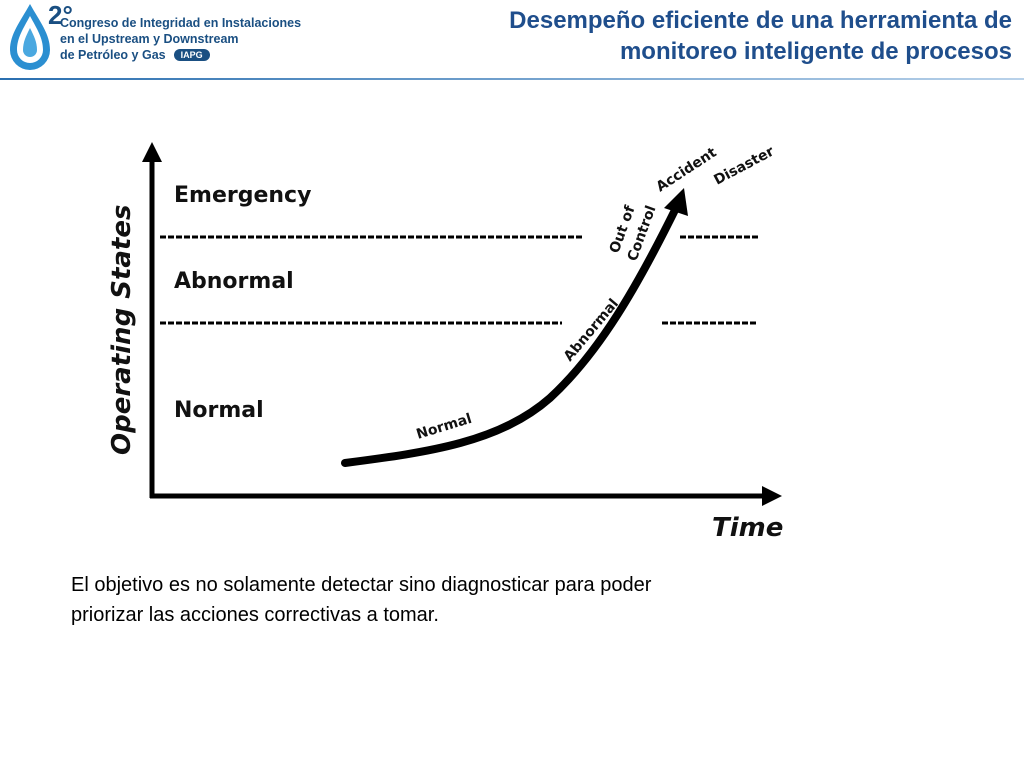  What do you see at coordinates (191, 55) in the screenshot?
I see `iapg-badge: IAPG` at bounding box center [191, 55].